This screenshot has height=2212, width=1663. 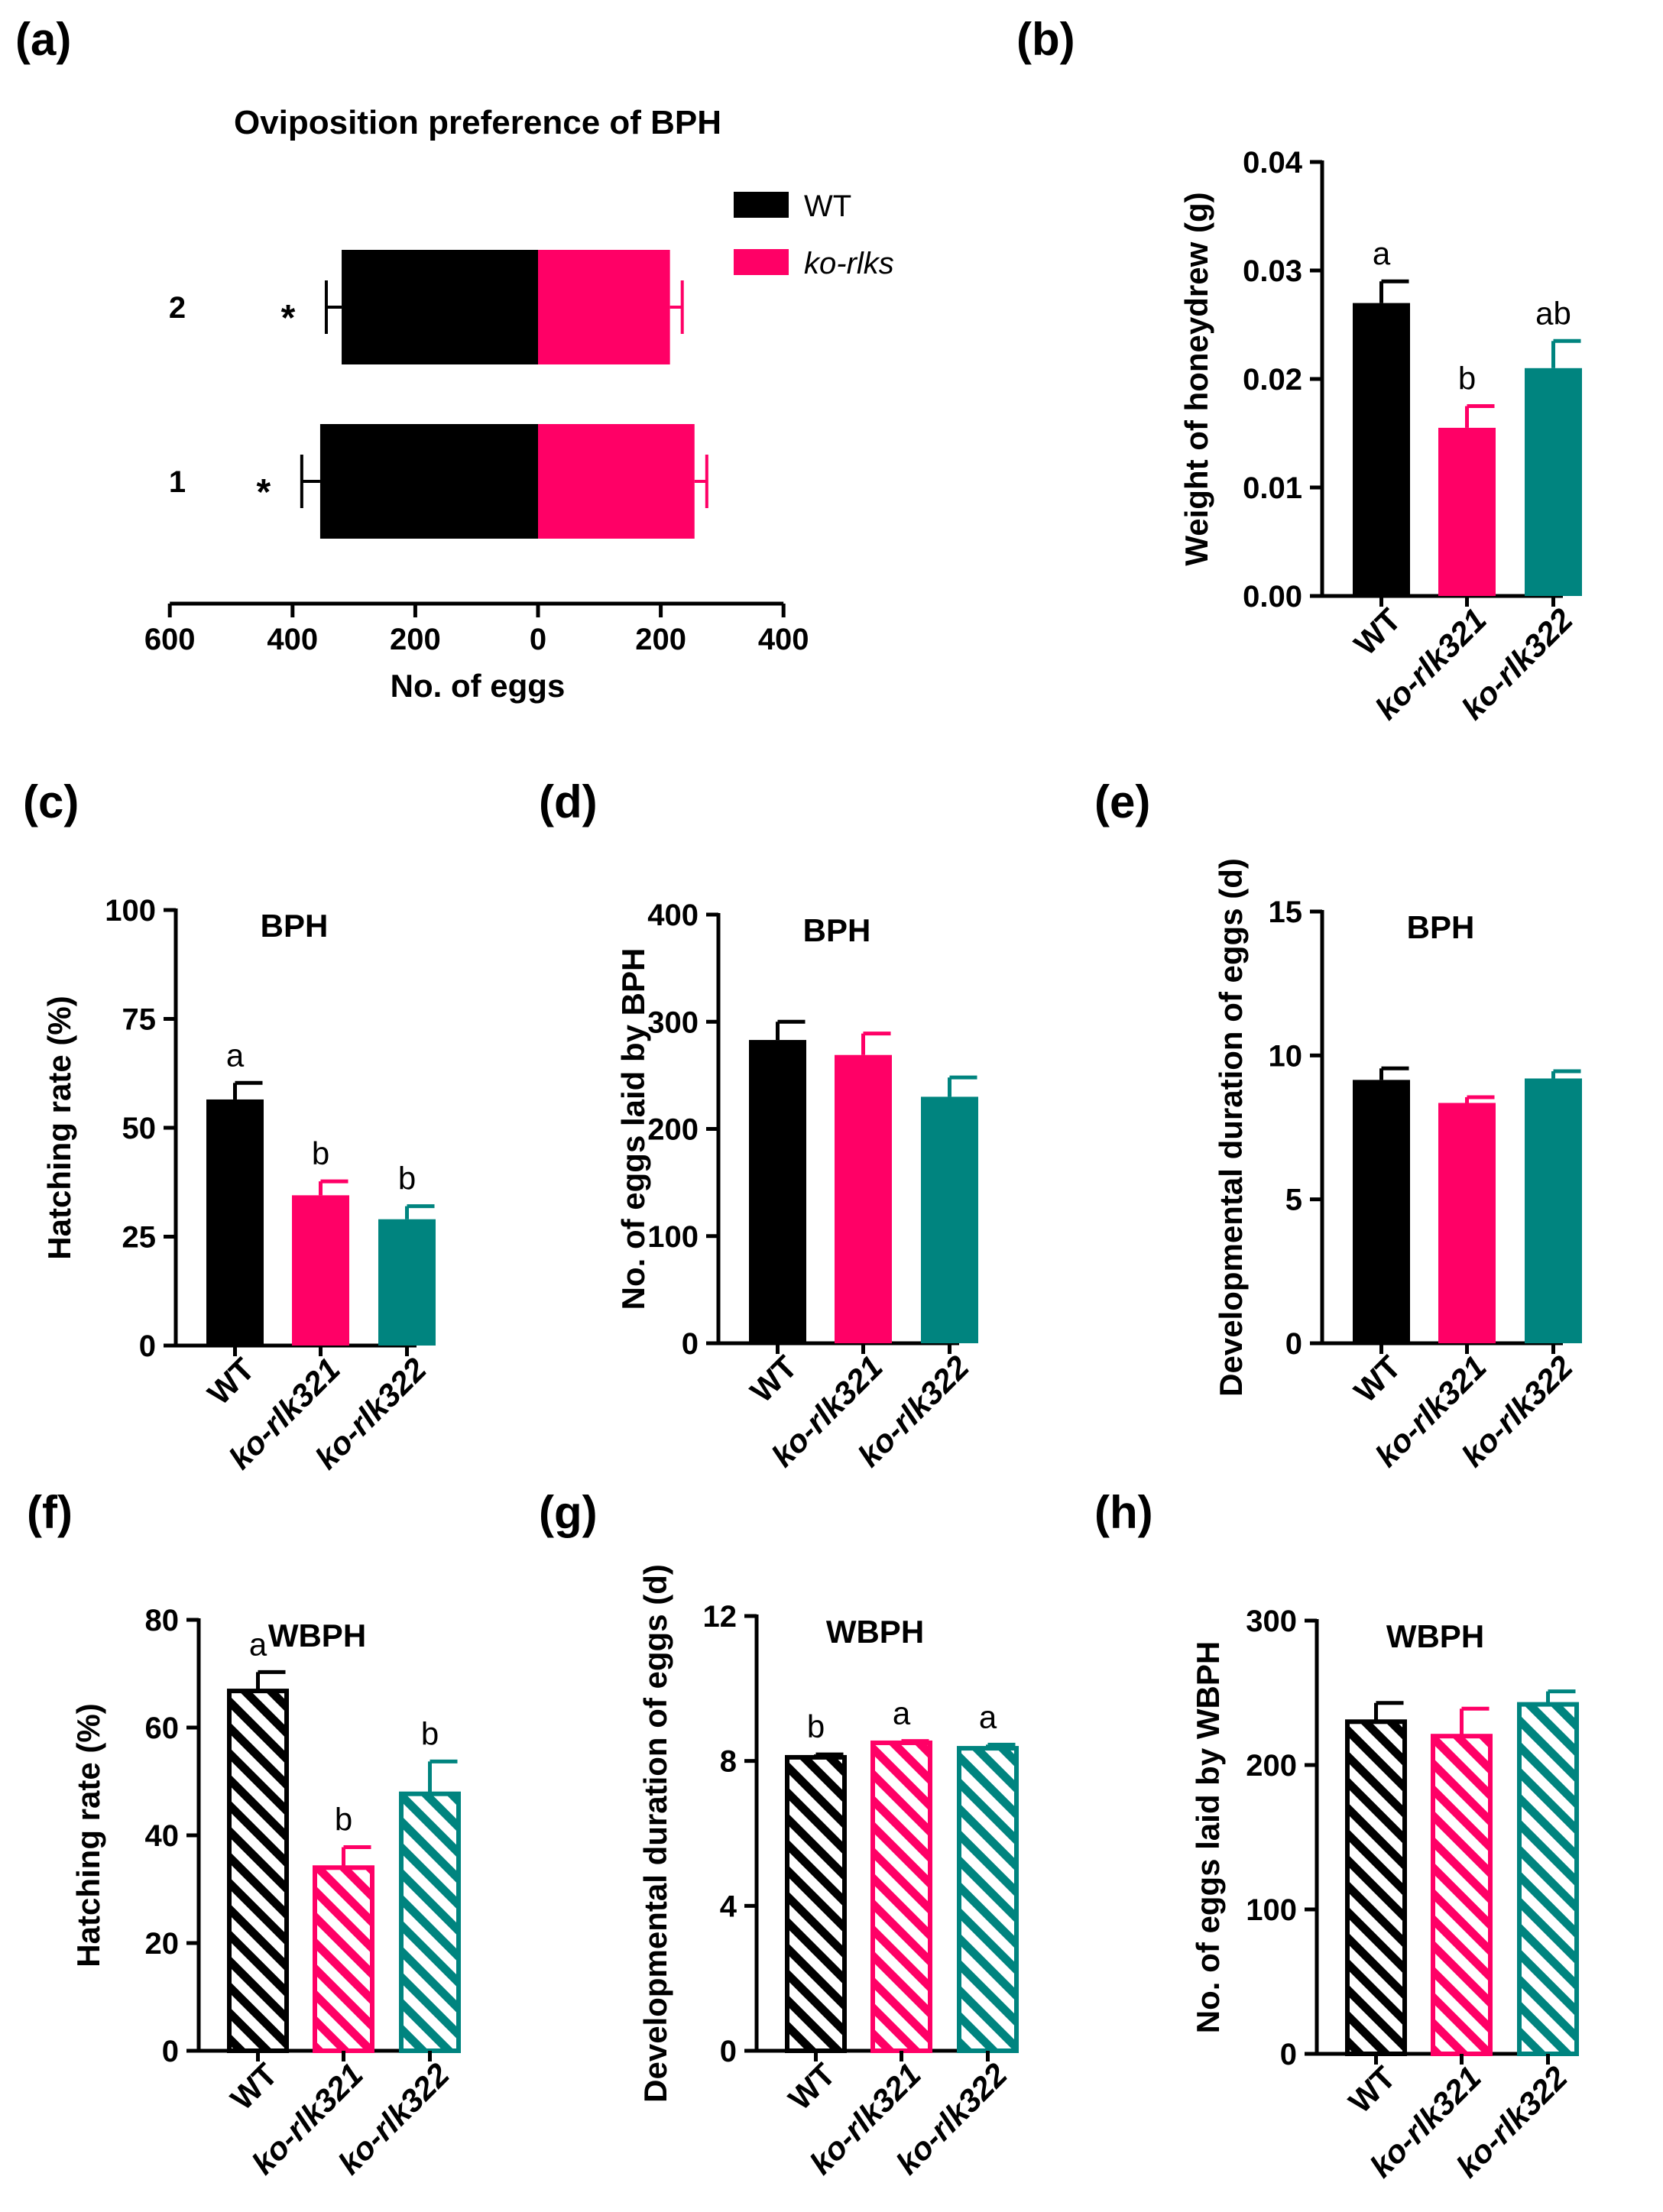 What do you see at coordinates (1273, 163) in the screenshot?
I see `y-tick-label: 0.04` at bounding box center [1273, 163].